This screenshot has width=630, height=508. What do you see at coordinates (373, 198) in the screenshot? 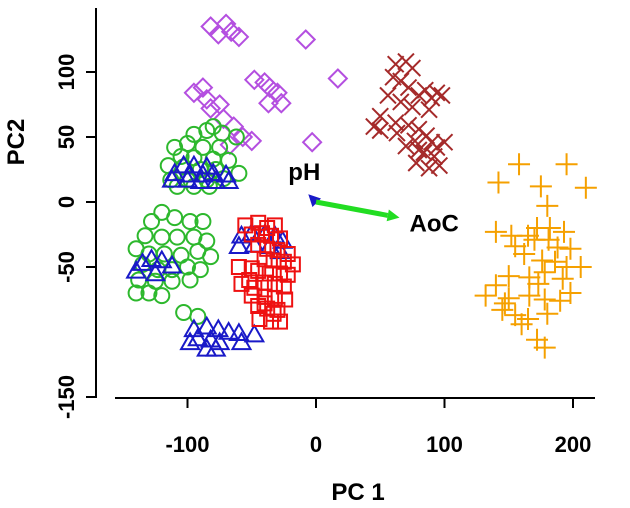
I see `loading-arrows: pH AoC` at bounding box center [373, 198].